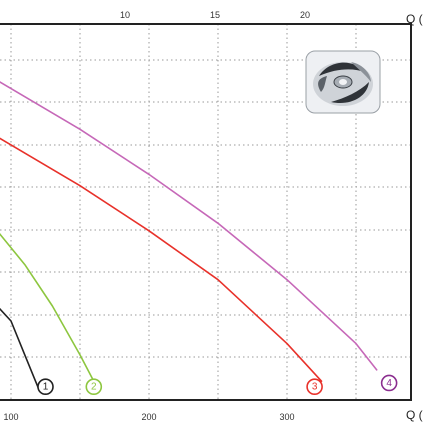  Describe the element at coordinates (305, 15) in the screenshot. I see `top-tick-label: 20` at that location.